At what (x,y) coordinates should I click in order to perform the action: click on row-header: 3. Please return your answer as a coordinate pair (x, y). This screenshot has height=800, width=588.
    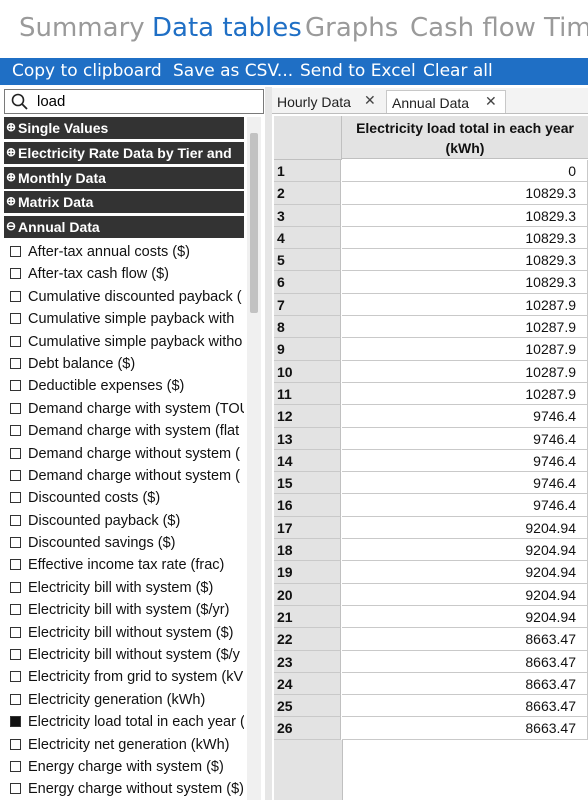
    Looking at the image, I should click on (307, 215).